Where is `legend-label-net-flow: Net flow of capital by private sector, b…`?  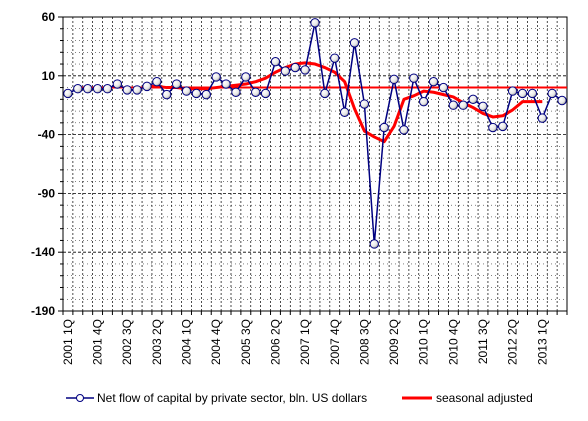
legend-label-net-flow: Net flow of capital by private sector, b… is located at coordinates (232, 398).